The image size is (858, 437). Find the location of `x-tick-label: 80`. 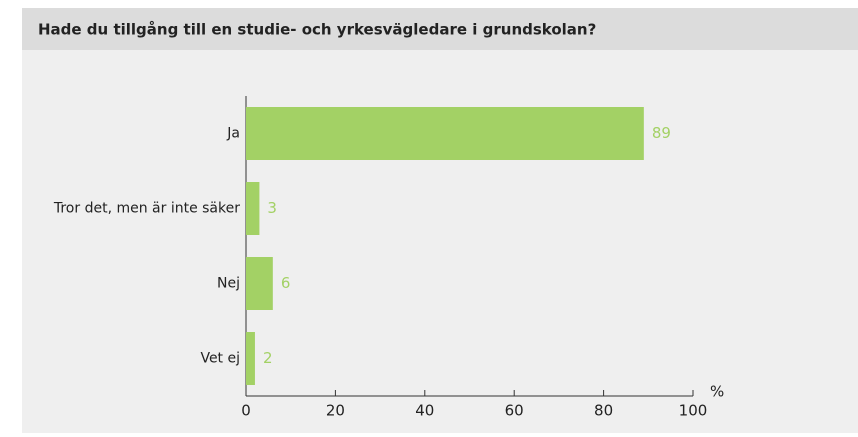

x-tick-label: 80 is located at coordinates (603, 411).